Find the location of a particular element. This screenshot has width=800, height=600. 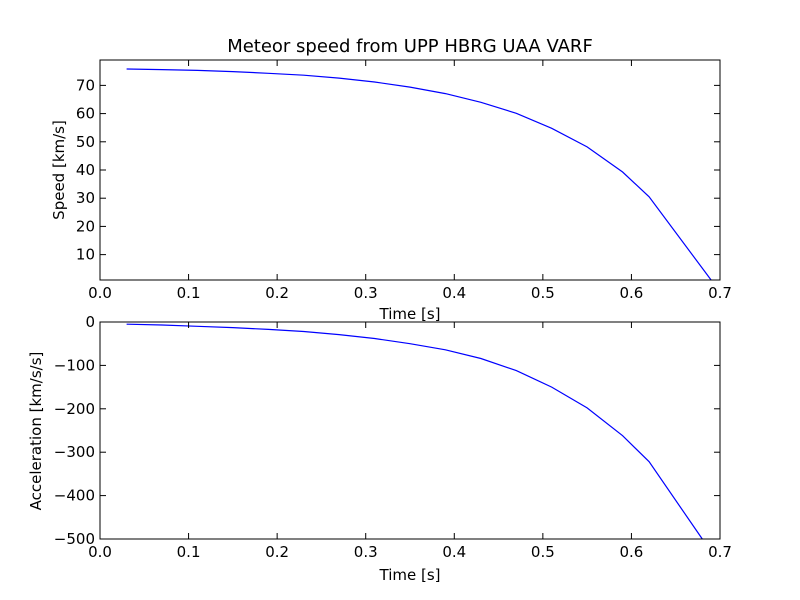

speed-y-tick-label: 30 is located at coordinates (85, 198).